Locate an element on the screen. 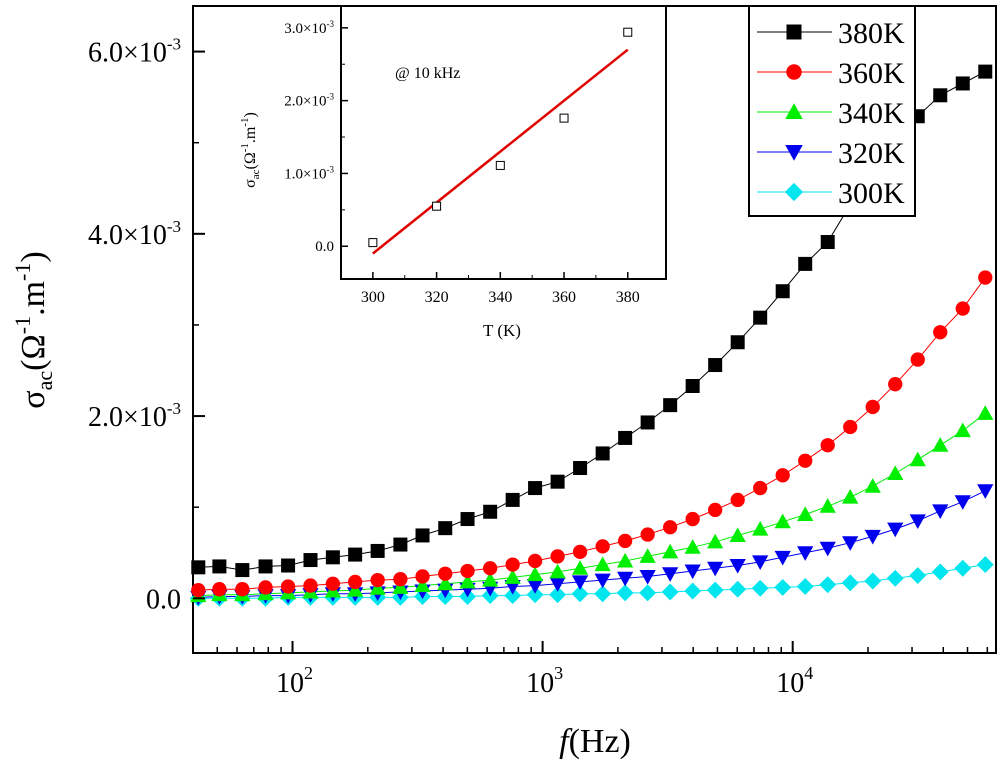 This screenshot has height=760, width=1001. x-tick-base: 10 is located at coordinates (290, 683).